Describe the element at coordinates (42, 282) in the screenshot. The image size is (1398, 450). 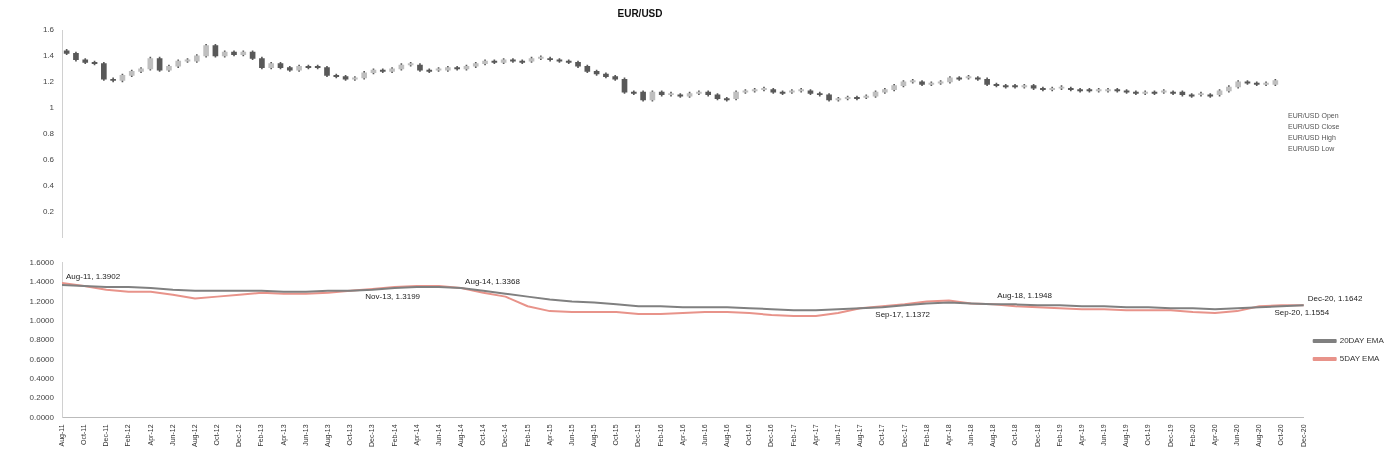
I see `y-tick-label: 1.4000` at that location.